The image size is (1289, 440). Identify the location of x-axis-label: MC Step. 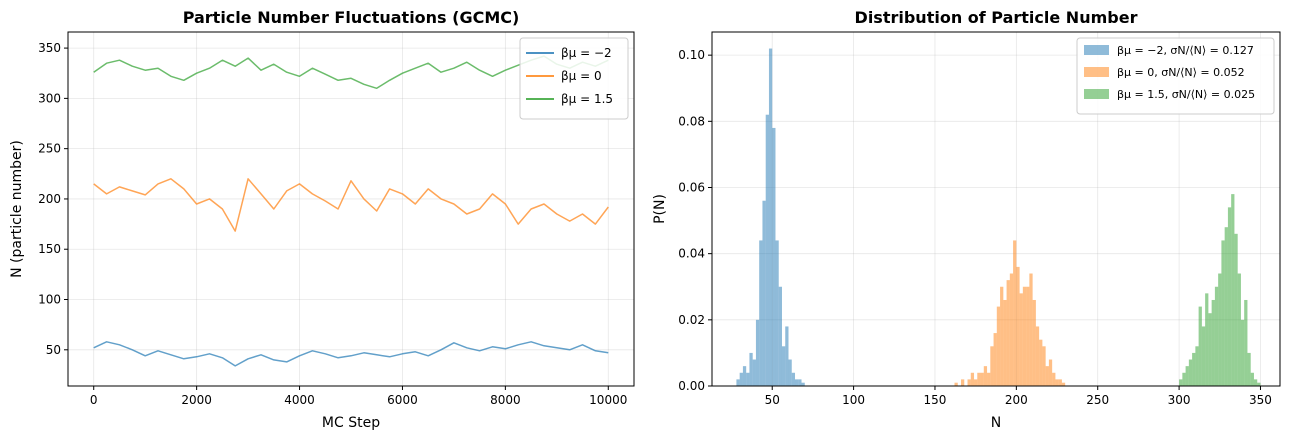
(351, 423).